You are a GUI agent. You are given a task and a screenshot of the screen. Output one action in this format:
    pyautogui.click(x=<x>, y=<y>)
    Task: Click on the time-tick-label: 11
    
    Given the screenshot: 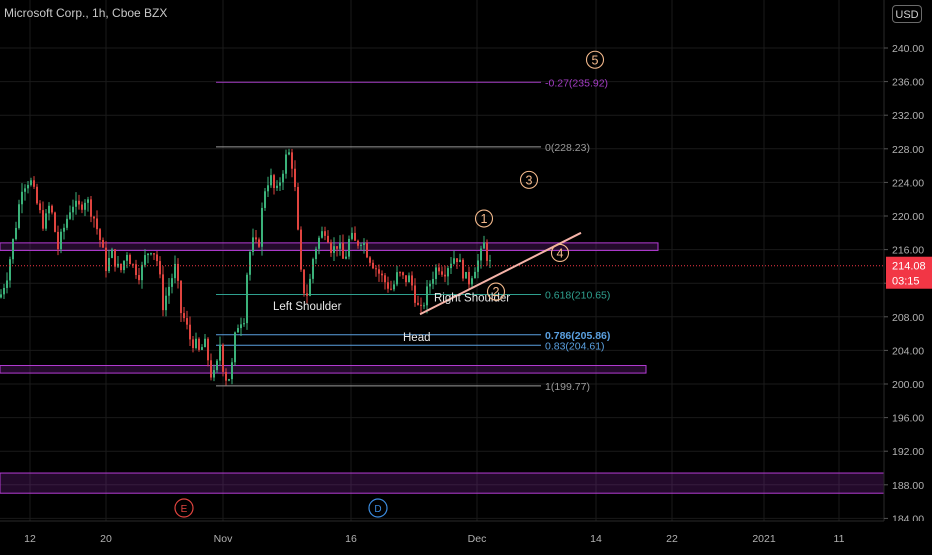 What is the action you would take?
    pyautogui.click(x=839, y=539)
    